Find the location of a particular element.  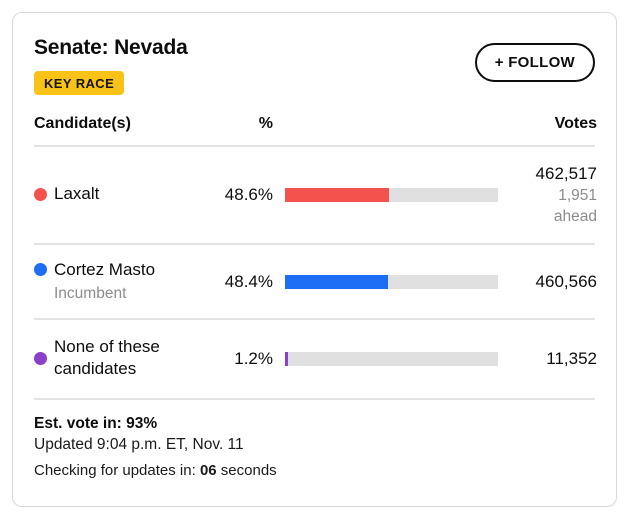

est-vote-value: 93% is located at coordinates (142, 423).